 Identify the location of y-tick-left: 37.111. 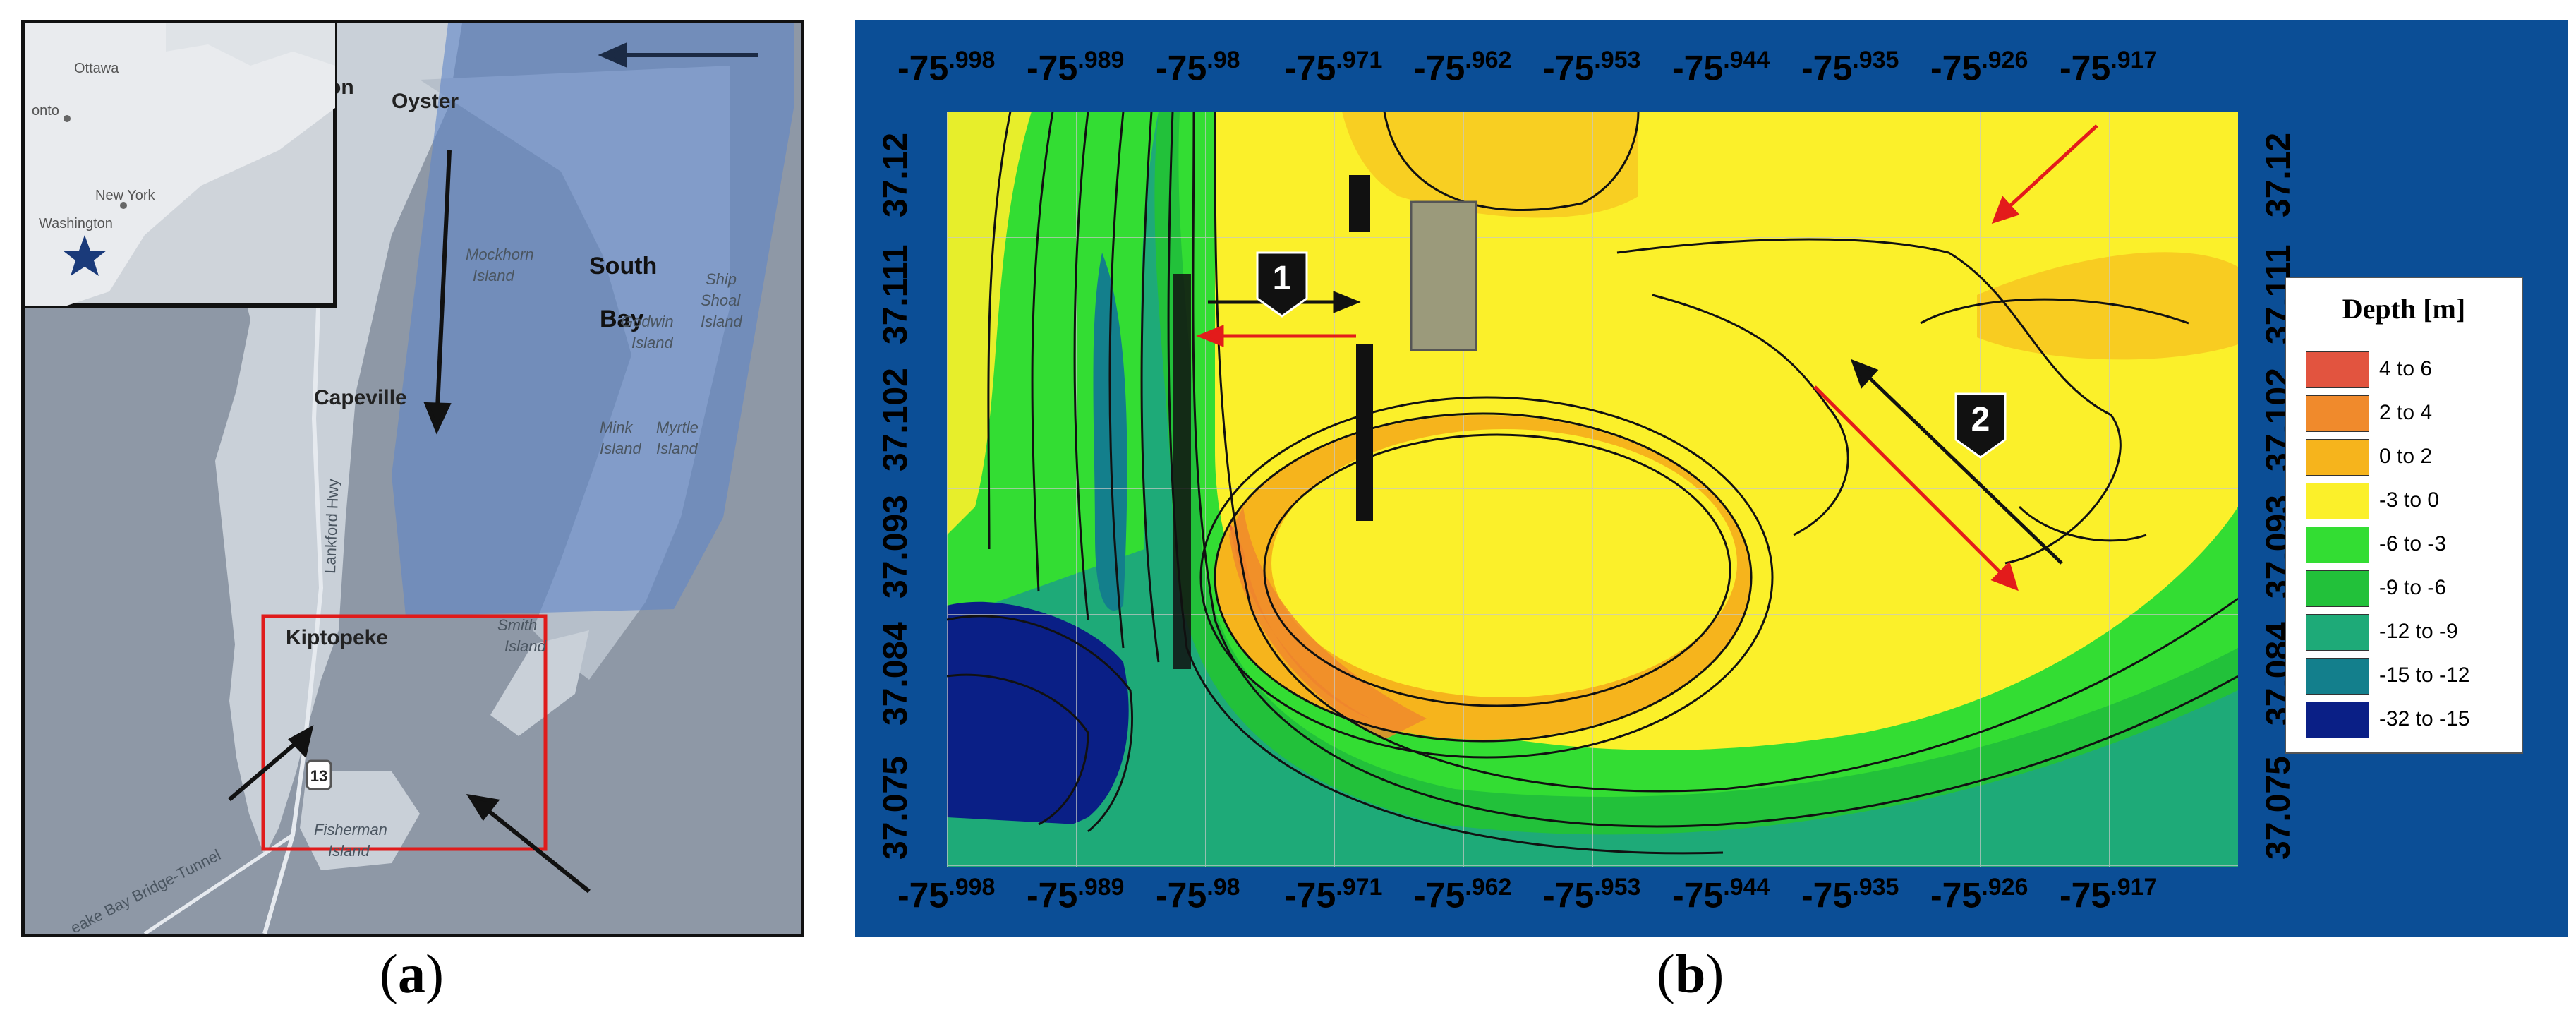
(896, 294).